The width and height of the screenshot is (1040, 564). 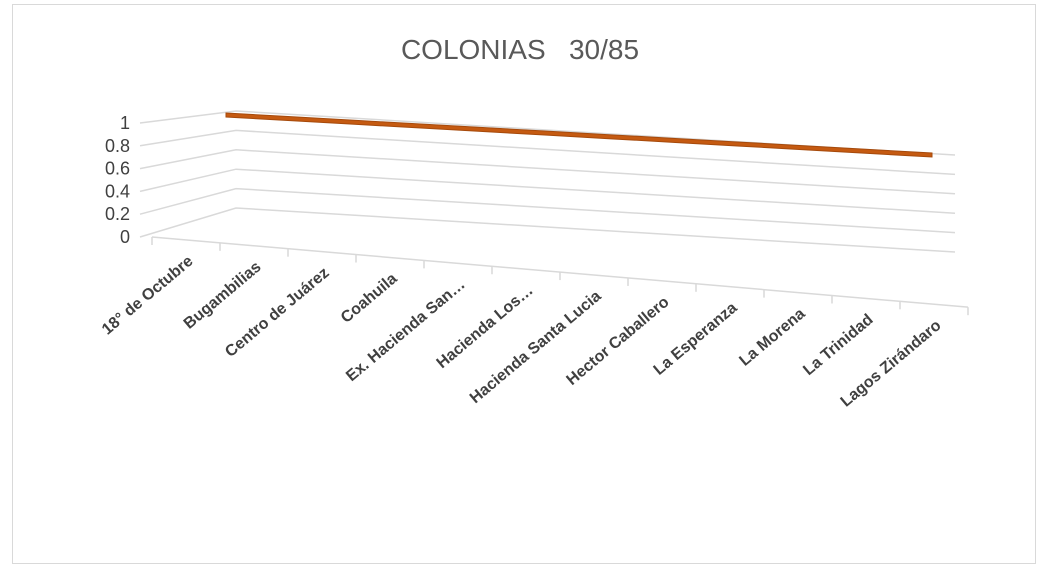 What do you see at coordinates (117, 191) in the screenshot?
I see `y-tick-label: 0.4` at bounding box center [117, 191].